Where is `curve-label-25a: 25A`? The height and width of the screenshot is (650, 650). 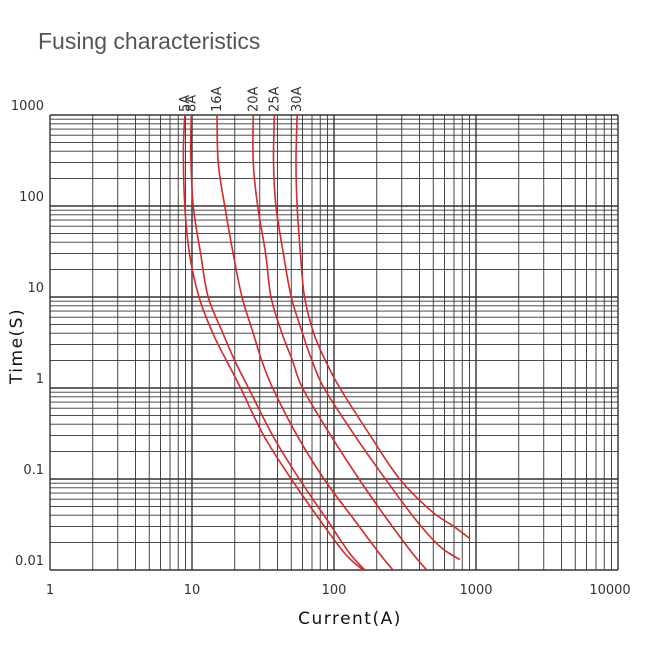 curve-label-25a: 25A is located at coordinates (274, 99).